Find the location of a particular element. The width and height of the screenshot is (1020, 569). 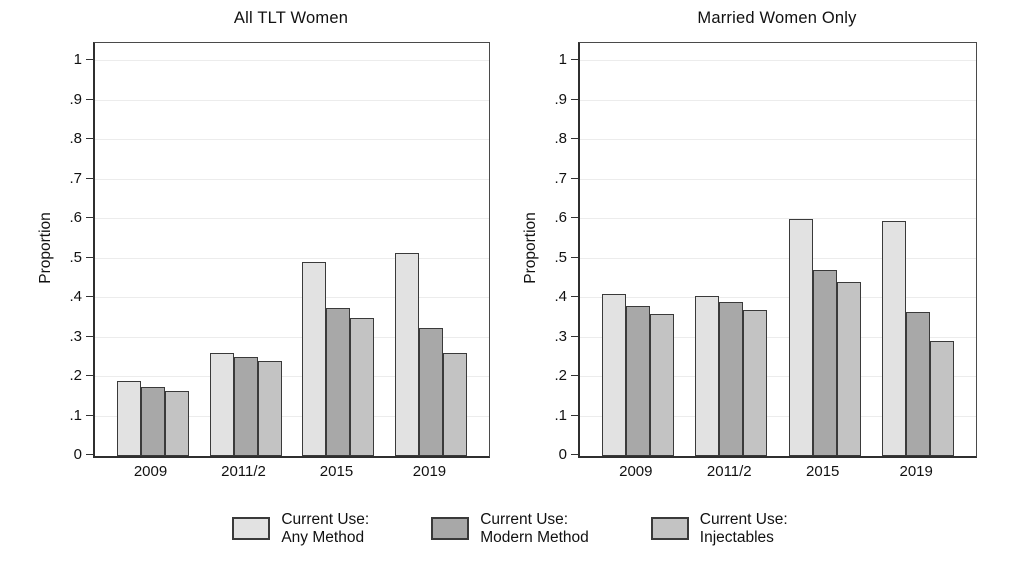

legend-item-any-method: Current Use: Any Method is located at coordinates (300, 528).